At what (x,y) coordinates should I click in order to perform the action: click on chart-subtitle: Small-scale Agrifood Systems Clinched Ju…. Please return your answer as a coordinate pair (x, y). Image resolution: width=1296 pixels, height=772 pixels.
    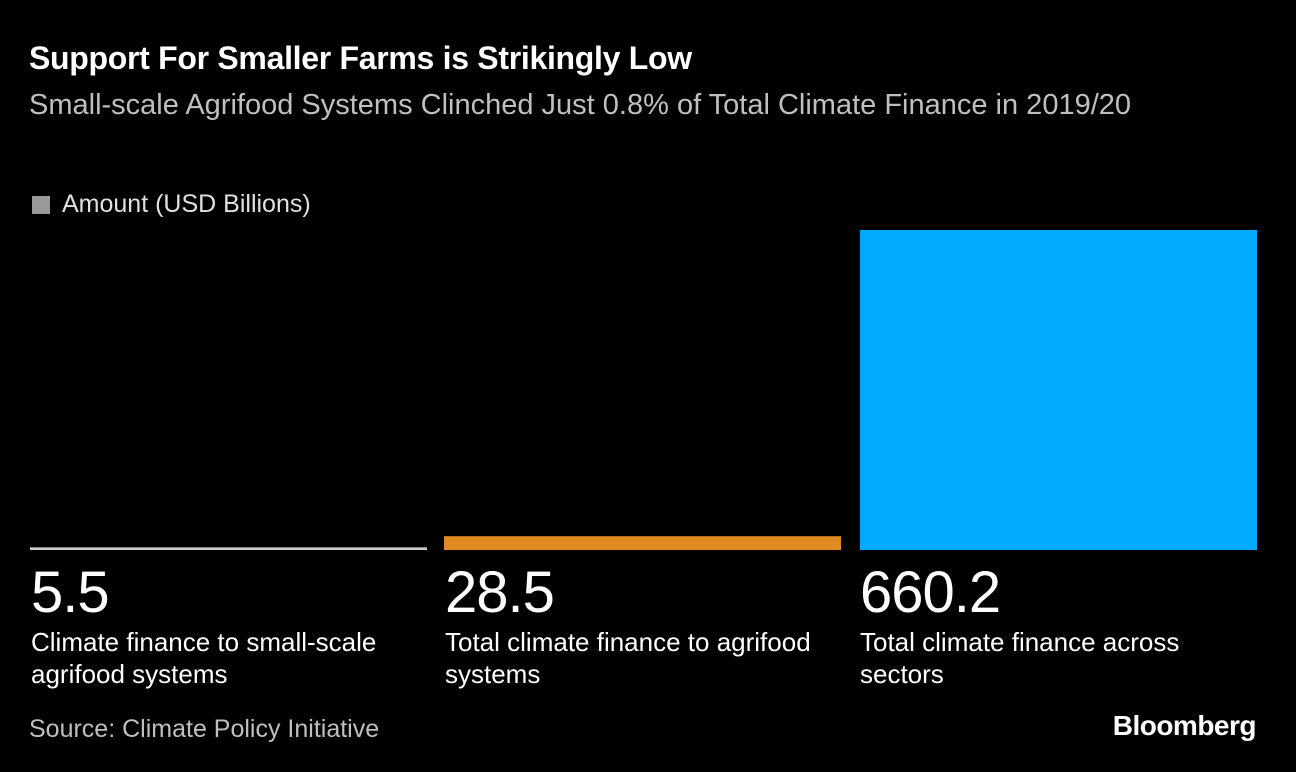
    Looking at the image, I should click on (580, 105).